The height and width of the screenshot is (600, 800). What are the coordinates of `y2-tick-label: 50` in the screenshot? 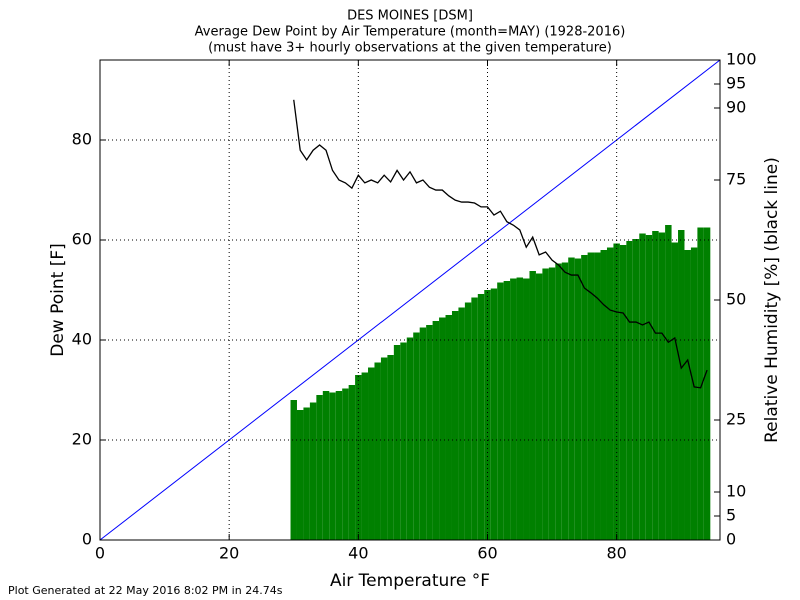 It's located at (736, 299).